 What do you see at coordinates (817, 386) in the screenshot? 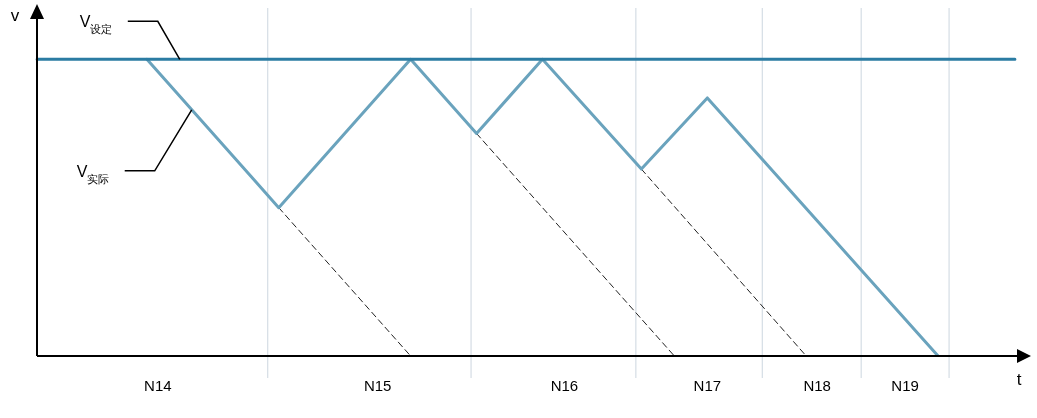
I see `x-tick-label: N18` at bounding box center [817, 386].